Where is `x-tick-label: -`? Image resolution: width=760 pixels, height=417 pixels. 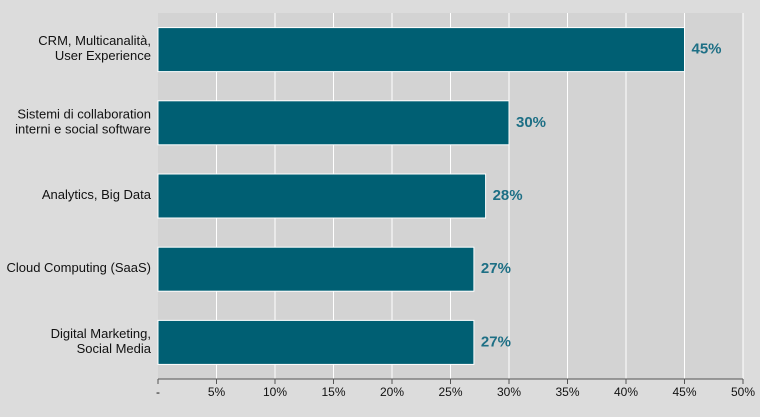 x-tick-label: - is located at coordinates (158, 392).